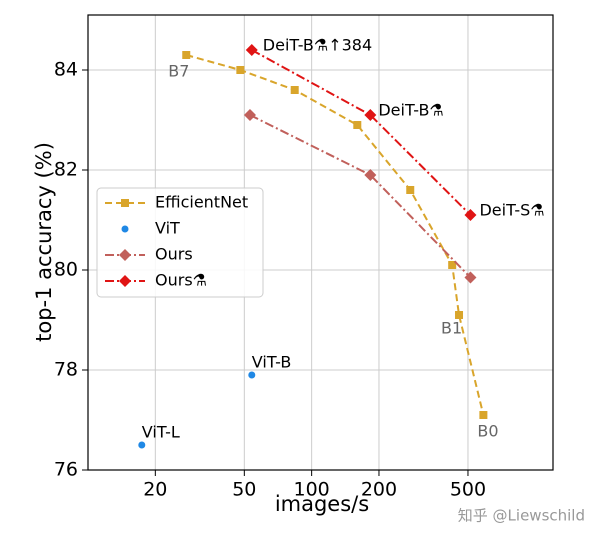  Describe the element at coordinates (312, 490) in the screenshot. I see `x-tick-label: 100` at that location.